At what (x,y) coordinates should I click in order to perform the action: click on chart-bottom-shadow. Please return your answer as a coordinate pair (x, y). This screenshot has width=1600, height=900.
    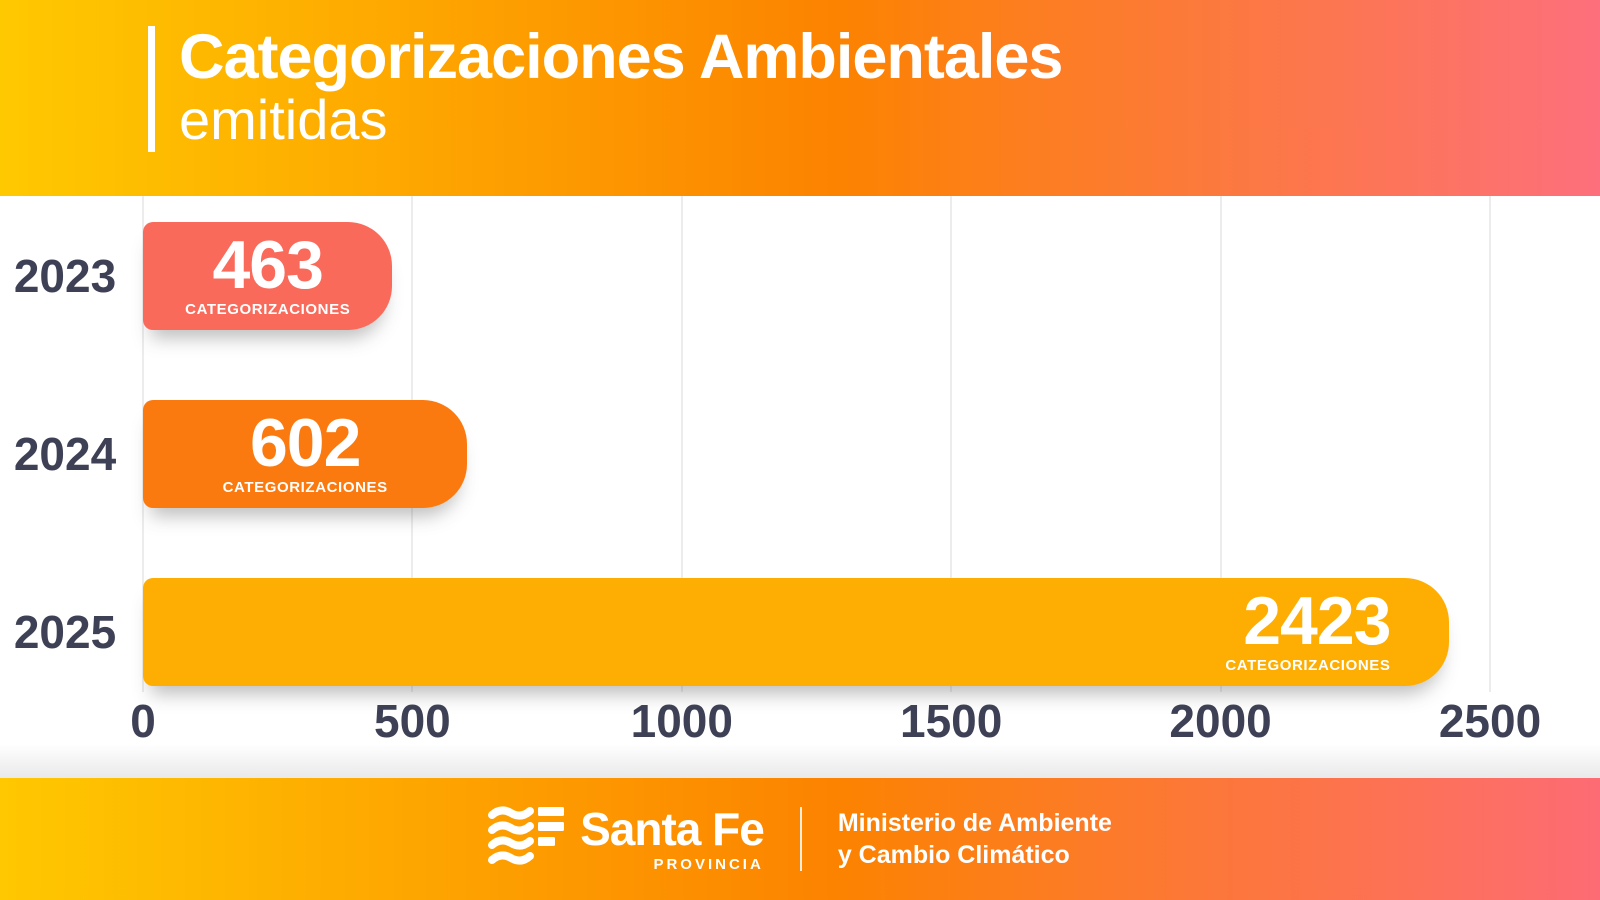
    Looking at the image, I should click on (800, 761).